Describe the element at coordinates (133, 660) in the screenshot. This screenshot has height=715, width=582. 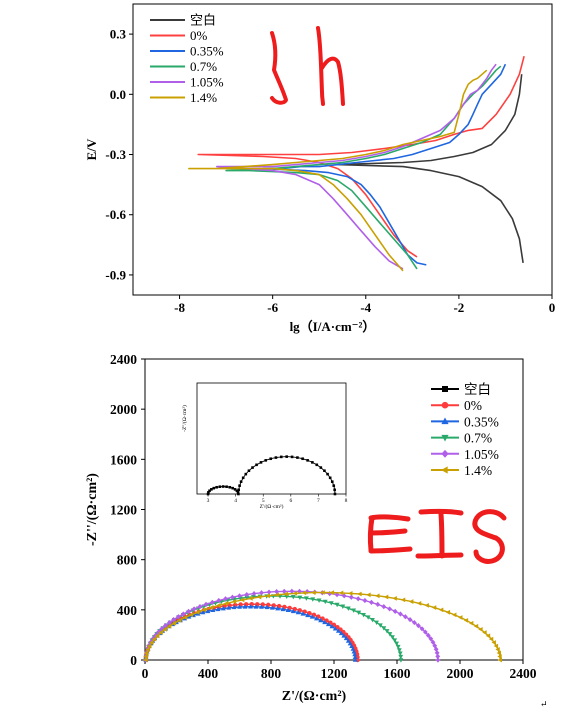
I see `y-tick-label: 0` at that location.